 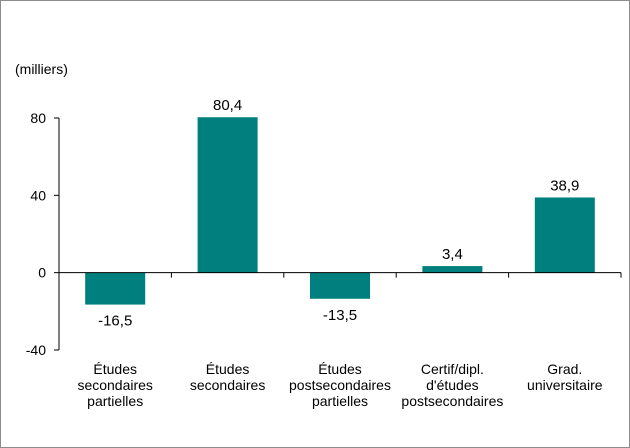 What do you see at coordinates (42, 234) in the screenshot?
I see `y-axis-ticks: -40 0 40 80` at bounding box center [42, 234].